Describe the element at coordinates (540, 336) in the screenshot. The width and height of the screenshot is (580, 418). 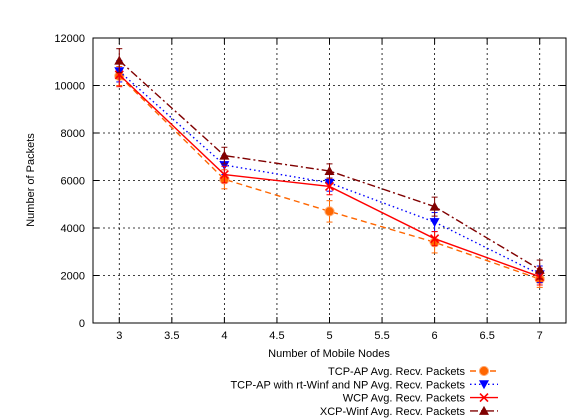
I see `x-tick-label: 7` at that location.